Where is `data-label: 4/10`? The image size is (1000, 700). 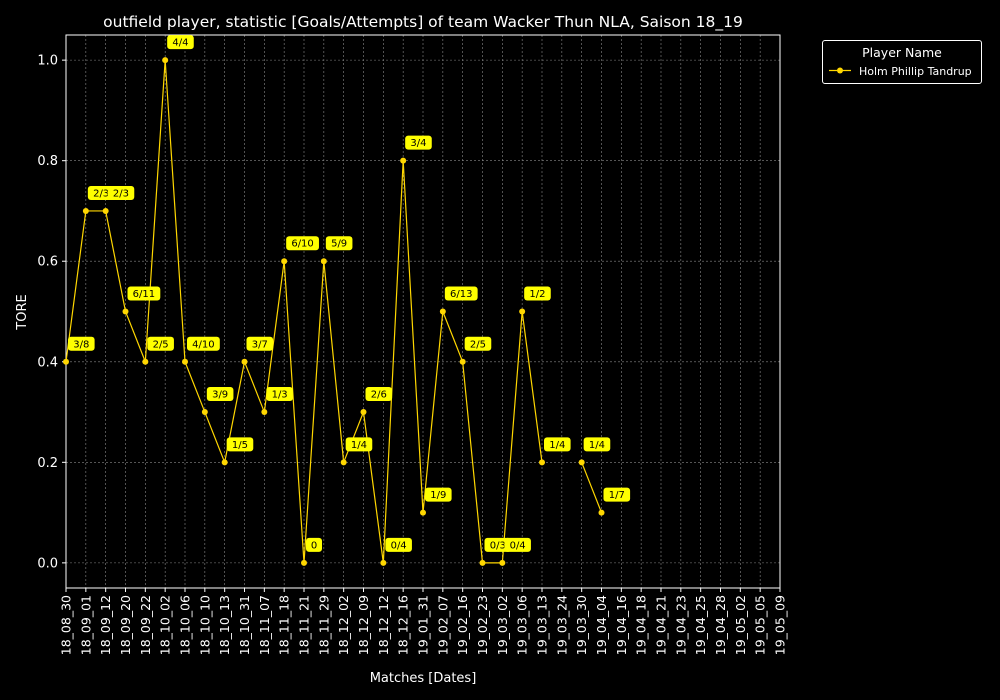 data-label: 4/10 is located at coordinates (203, 343).